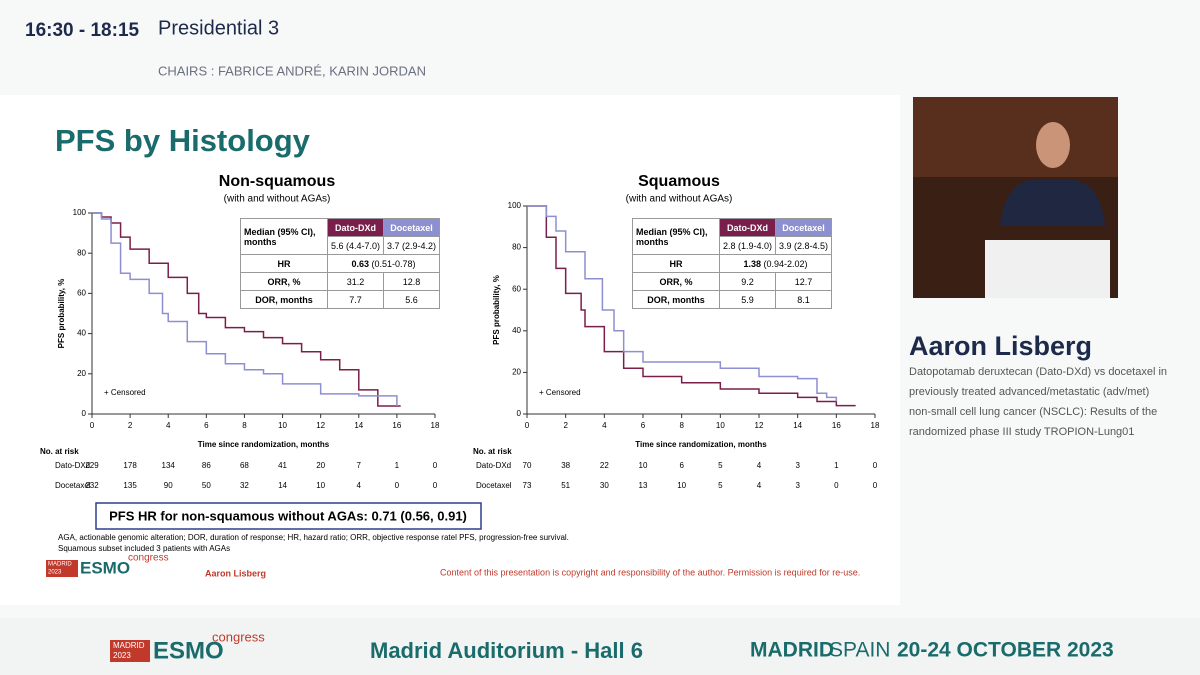 This screenshot has width=1200, height=675. What do you see at coordinates (516, 247) in the screenshot?
I see `y-tick-label: 80` at bounding box center [516, 247].